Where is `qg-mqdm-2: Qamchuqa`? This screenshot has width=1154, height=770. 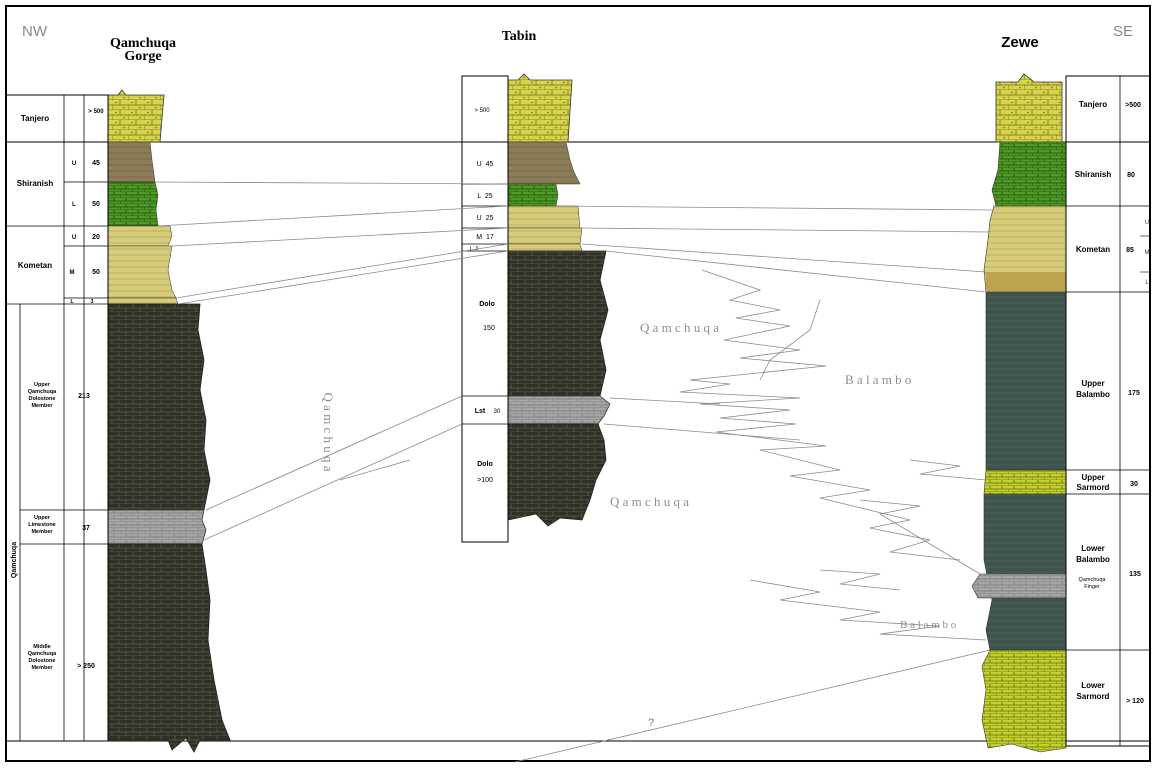
qg-mqdm-2: Qamchuqa is located at coordinates (42, 654).